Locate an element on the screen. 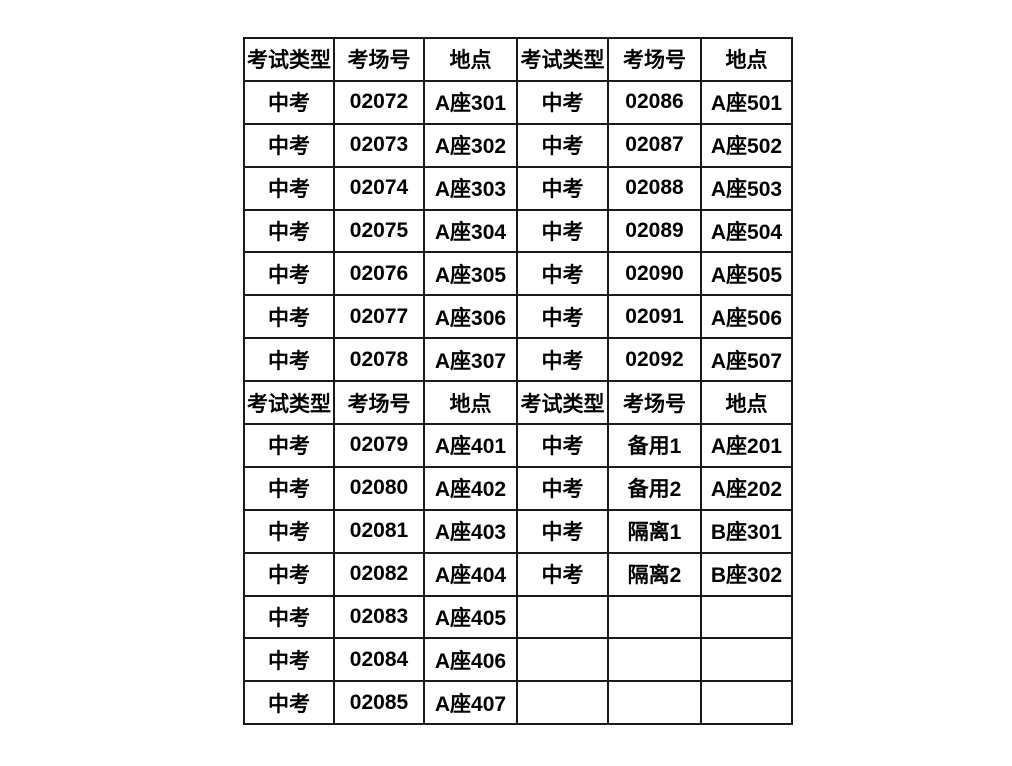 Image resolution: width=1012 pixels, height=766 pixels. table-cell: A座405 is located at coordinates (470, 617).